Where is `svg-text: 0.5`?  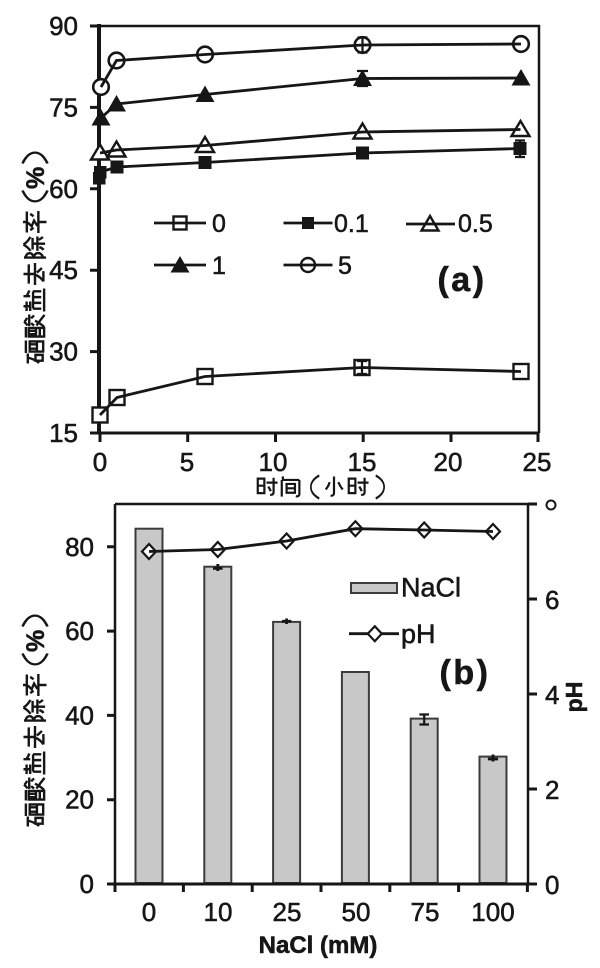 svg-text: 0.5 is located at coordinates (475, 224).